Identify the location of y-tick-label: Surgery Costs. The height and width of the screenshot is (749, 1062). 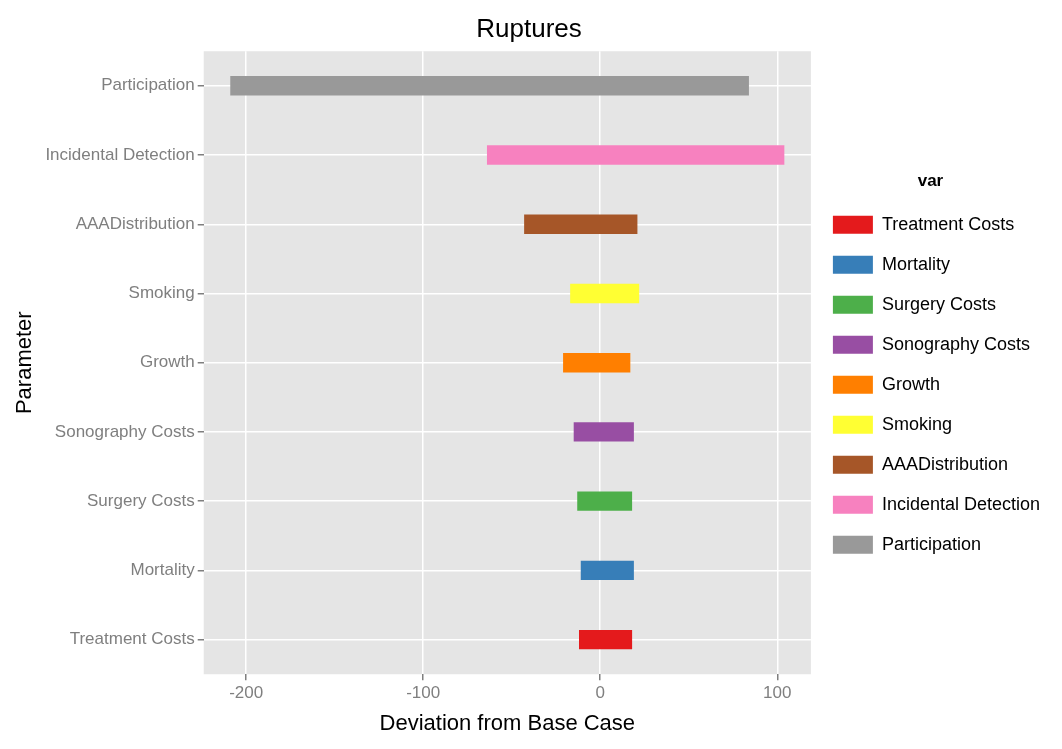
(141, 500).